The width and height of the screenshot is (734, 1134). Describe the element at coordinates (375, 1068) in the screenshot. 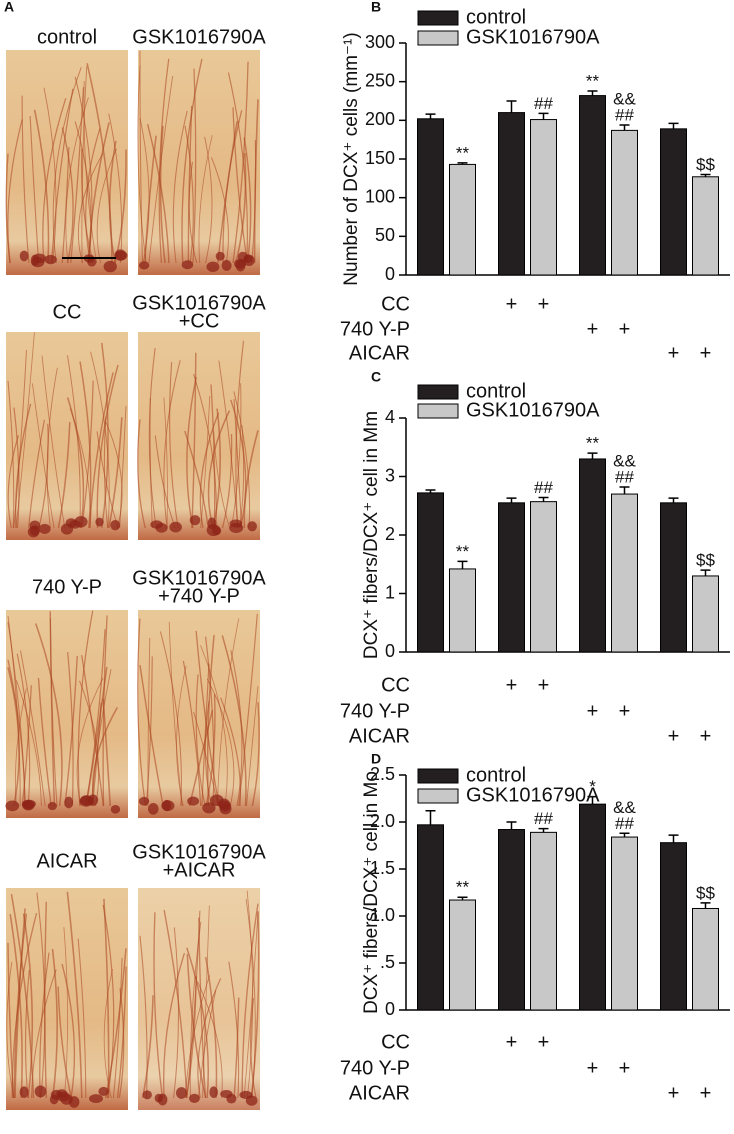

I see `treatment-label: 740 Y-P` at that location.